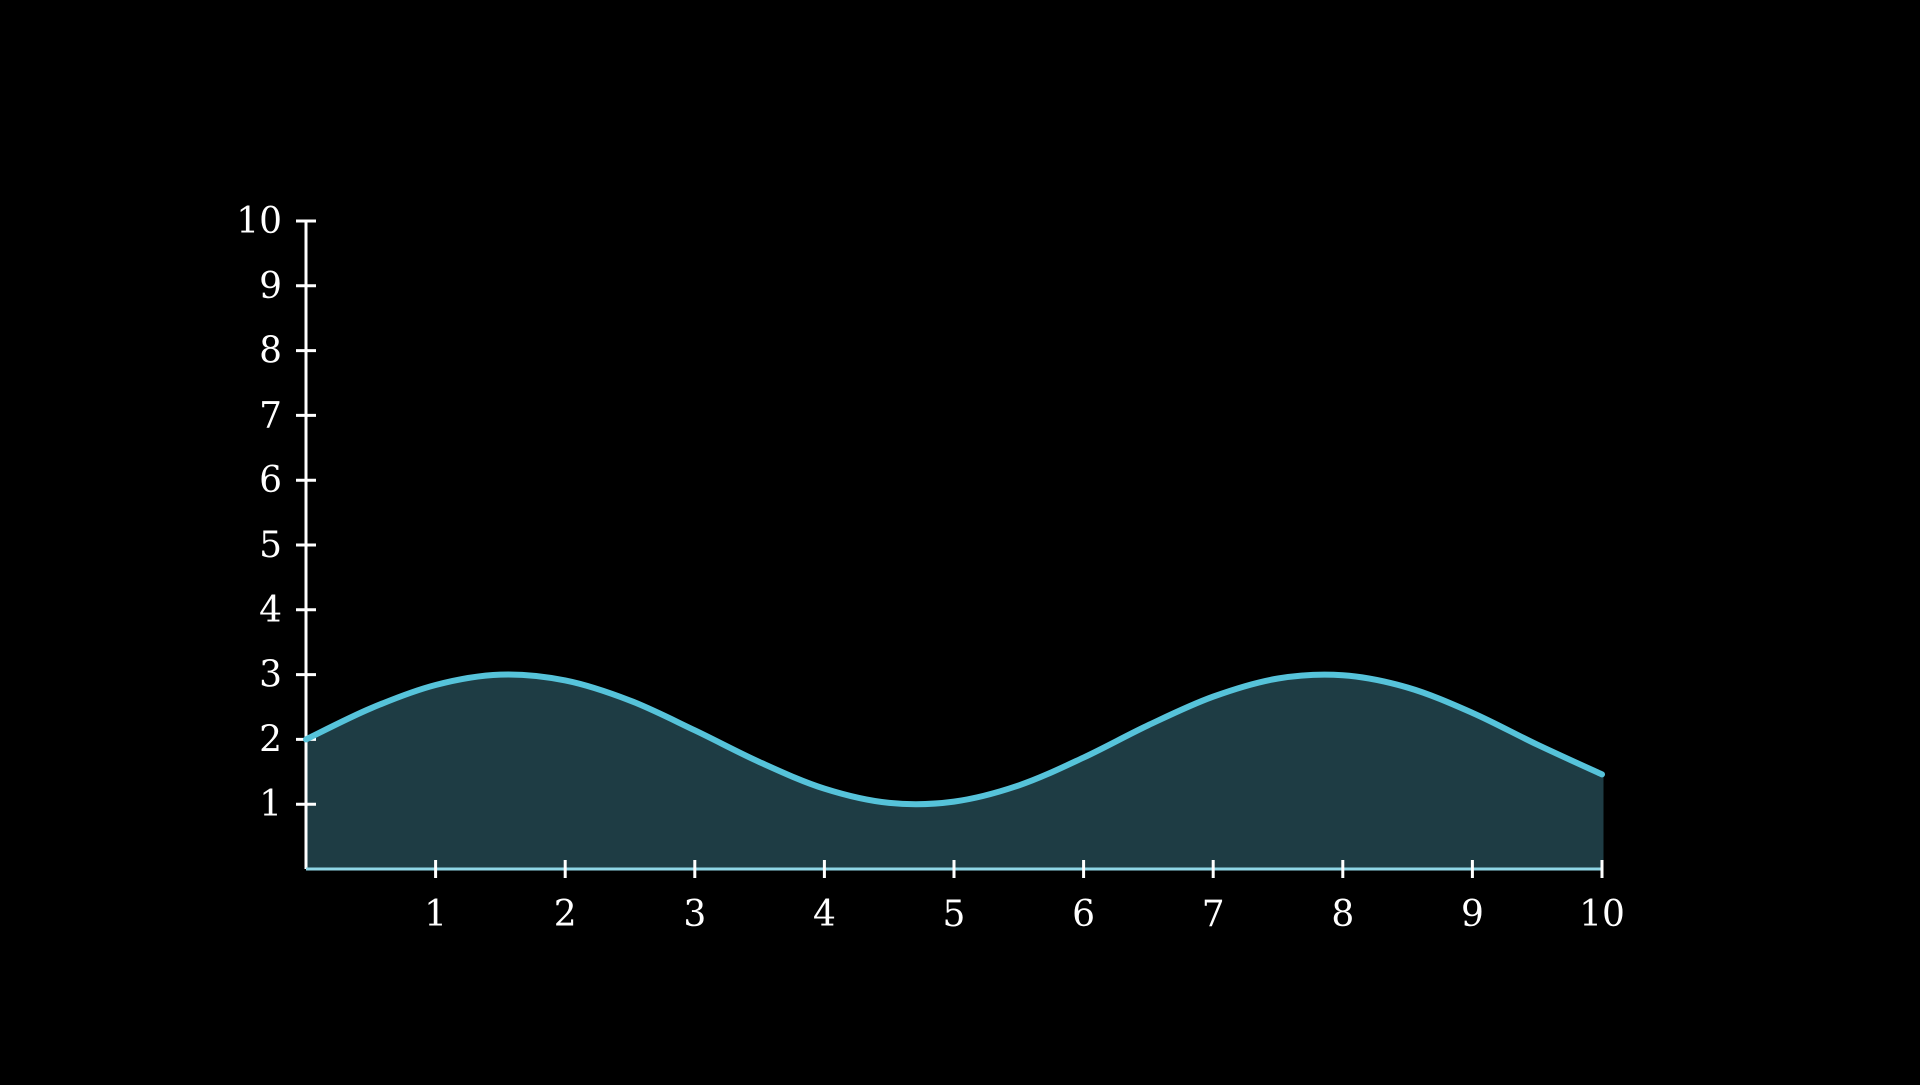 Image resolution: width=1920 pixels, height=1085 pixels. Describe the element at coordinates (259, 513) in the screenshot. I see `y-tick-labels: 1 2 3 4 5 6 7 8 9 10` at that location.